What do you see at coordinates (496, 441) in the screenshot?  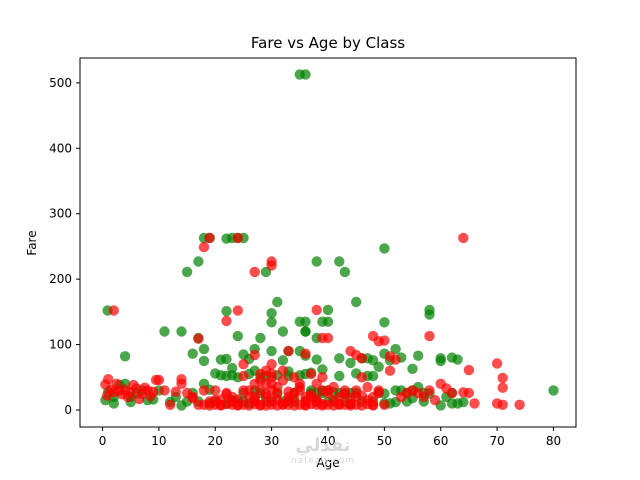 I see `x-tick-label-7: 70` at bounding box center [496, 441].